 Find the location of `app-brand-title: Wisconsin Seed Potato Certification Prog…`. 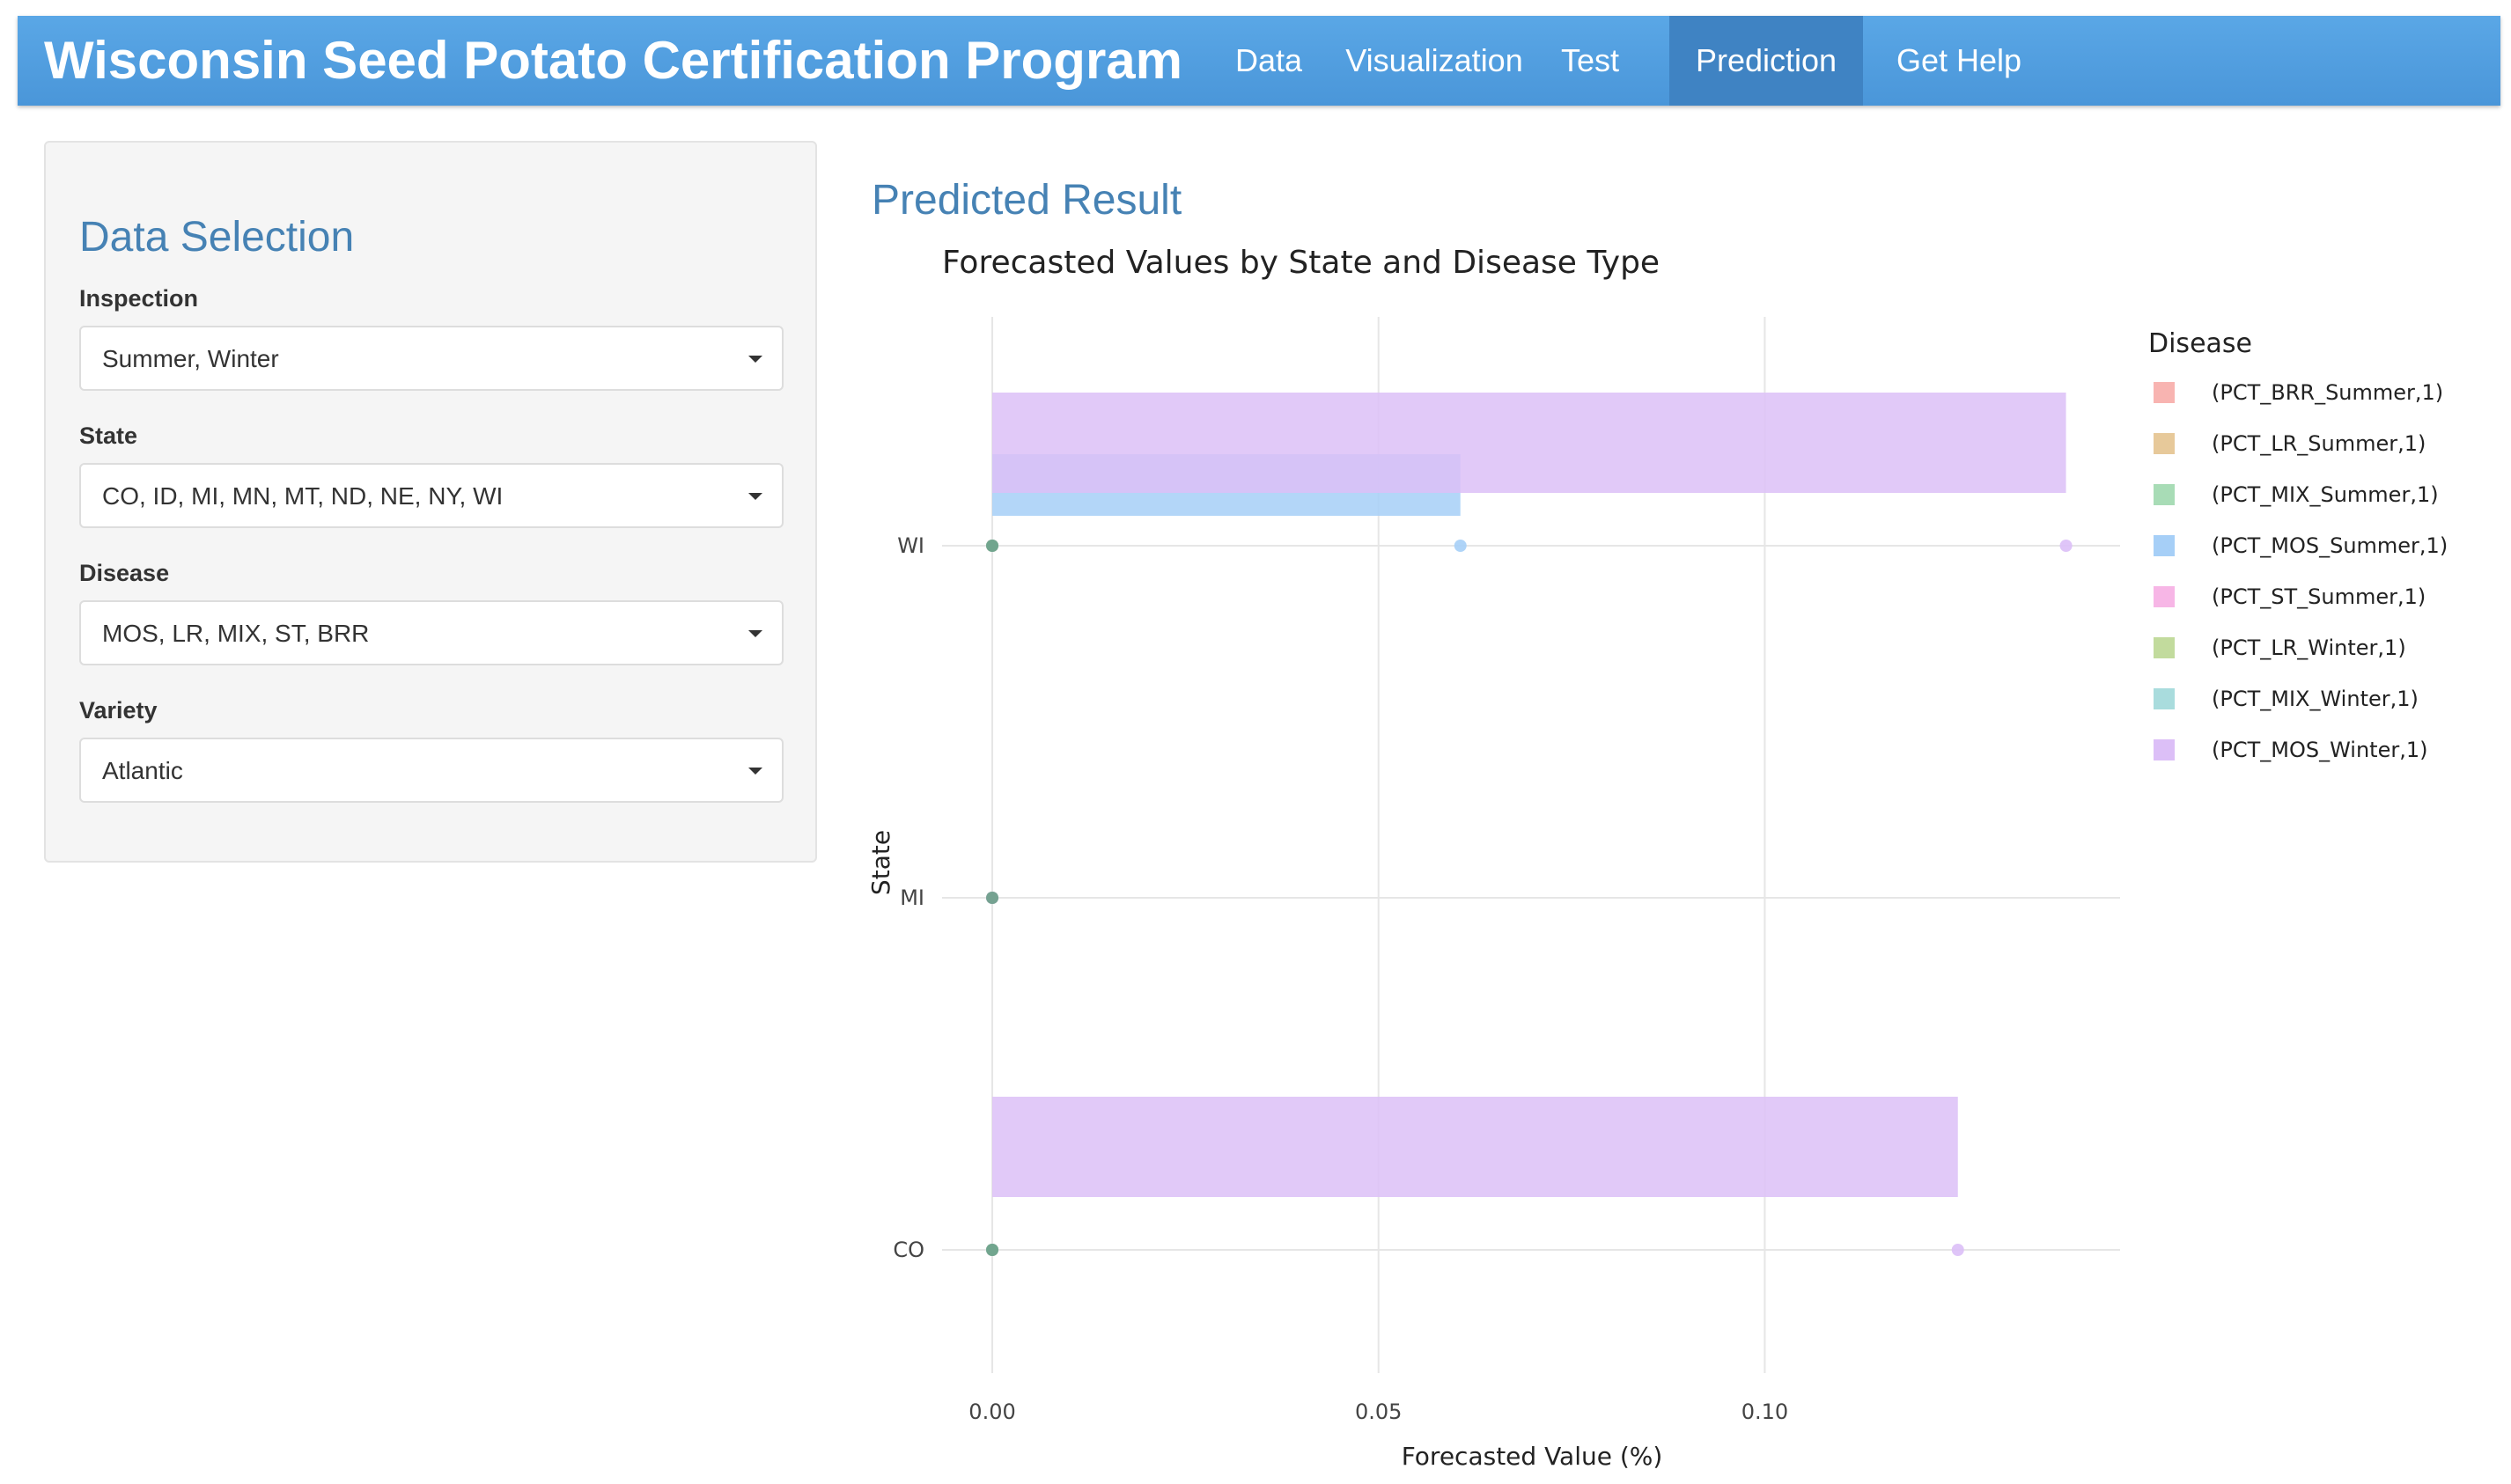

app-brand-title: Wisconsin Seed Potato Certification Prog… is located at coordinates (613, 60).